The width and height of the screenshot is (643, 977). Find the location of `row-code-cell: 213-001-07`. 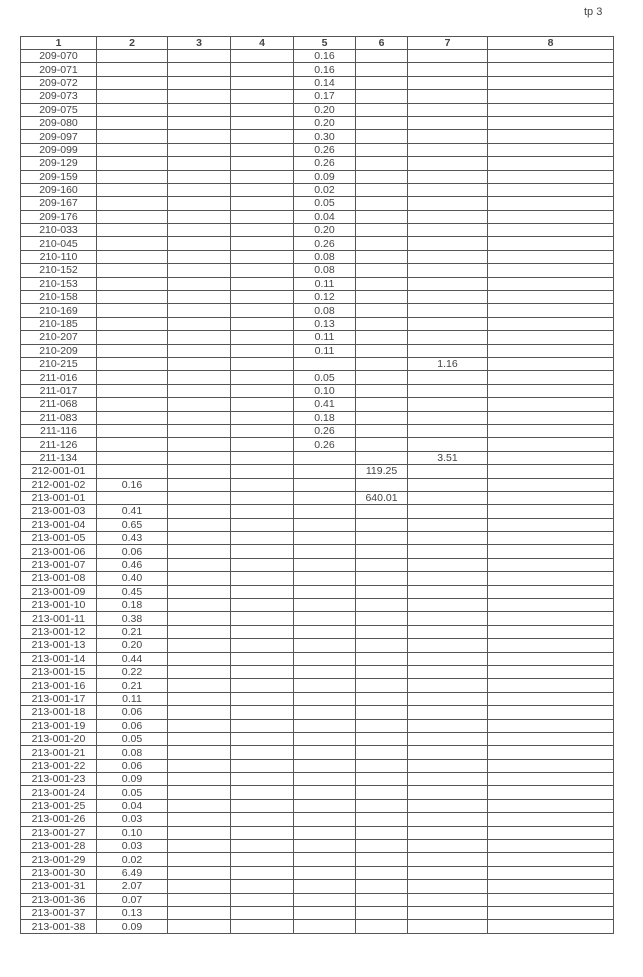

row-code-cell: 213-001-07 is located at coordinates (58, 565).